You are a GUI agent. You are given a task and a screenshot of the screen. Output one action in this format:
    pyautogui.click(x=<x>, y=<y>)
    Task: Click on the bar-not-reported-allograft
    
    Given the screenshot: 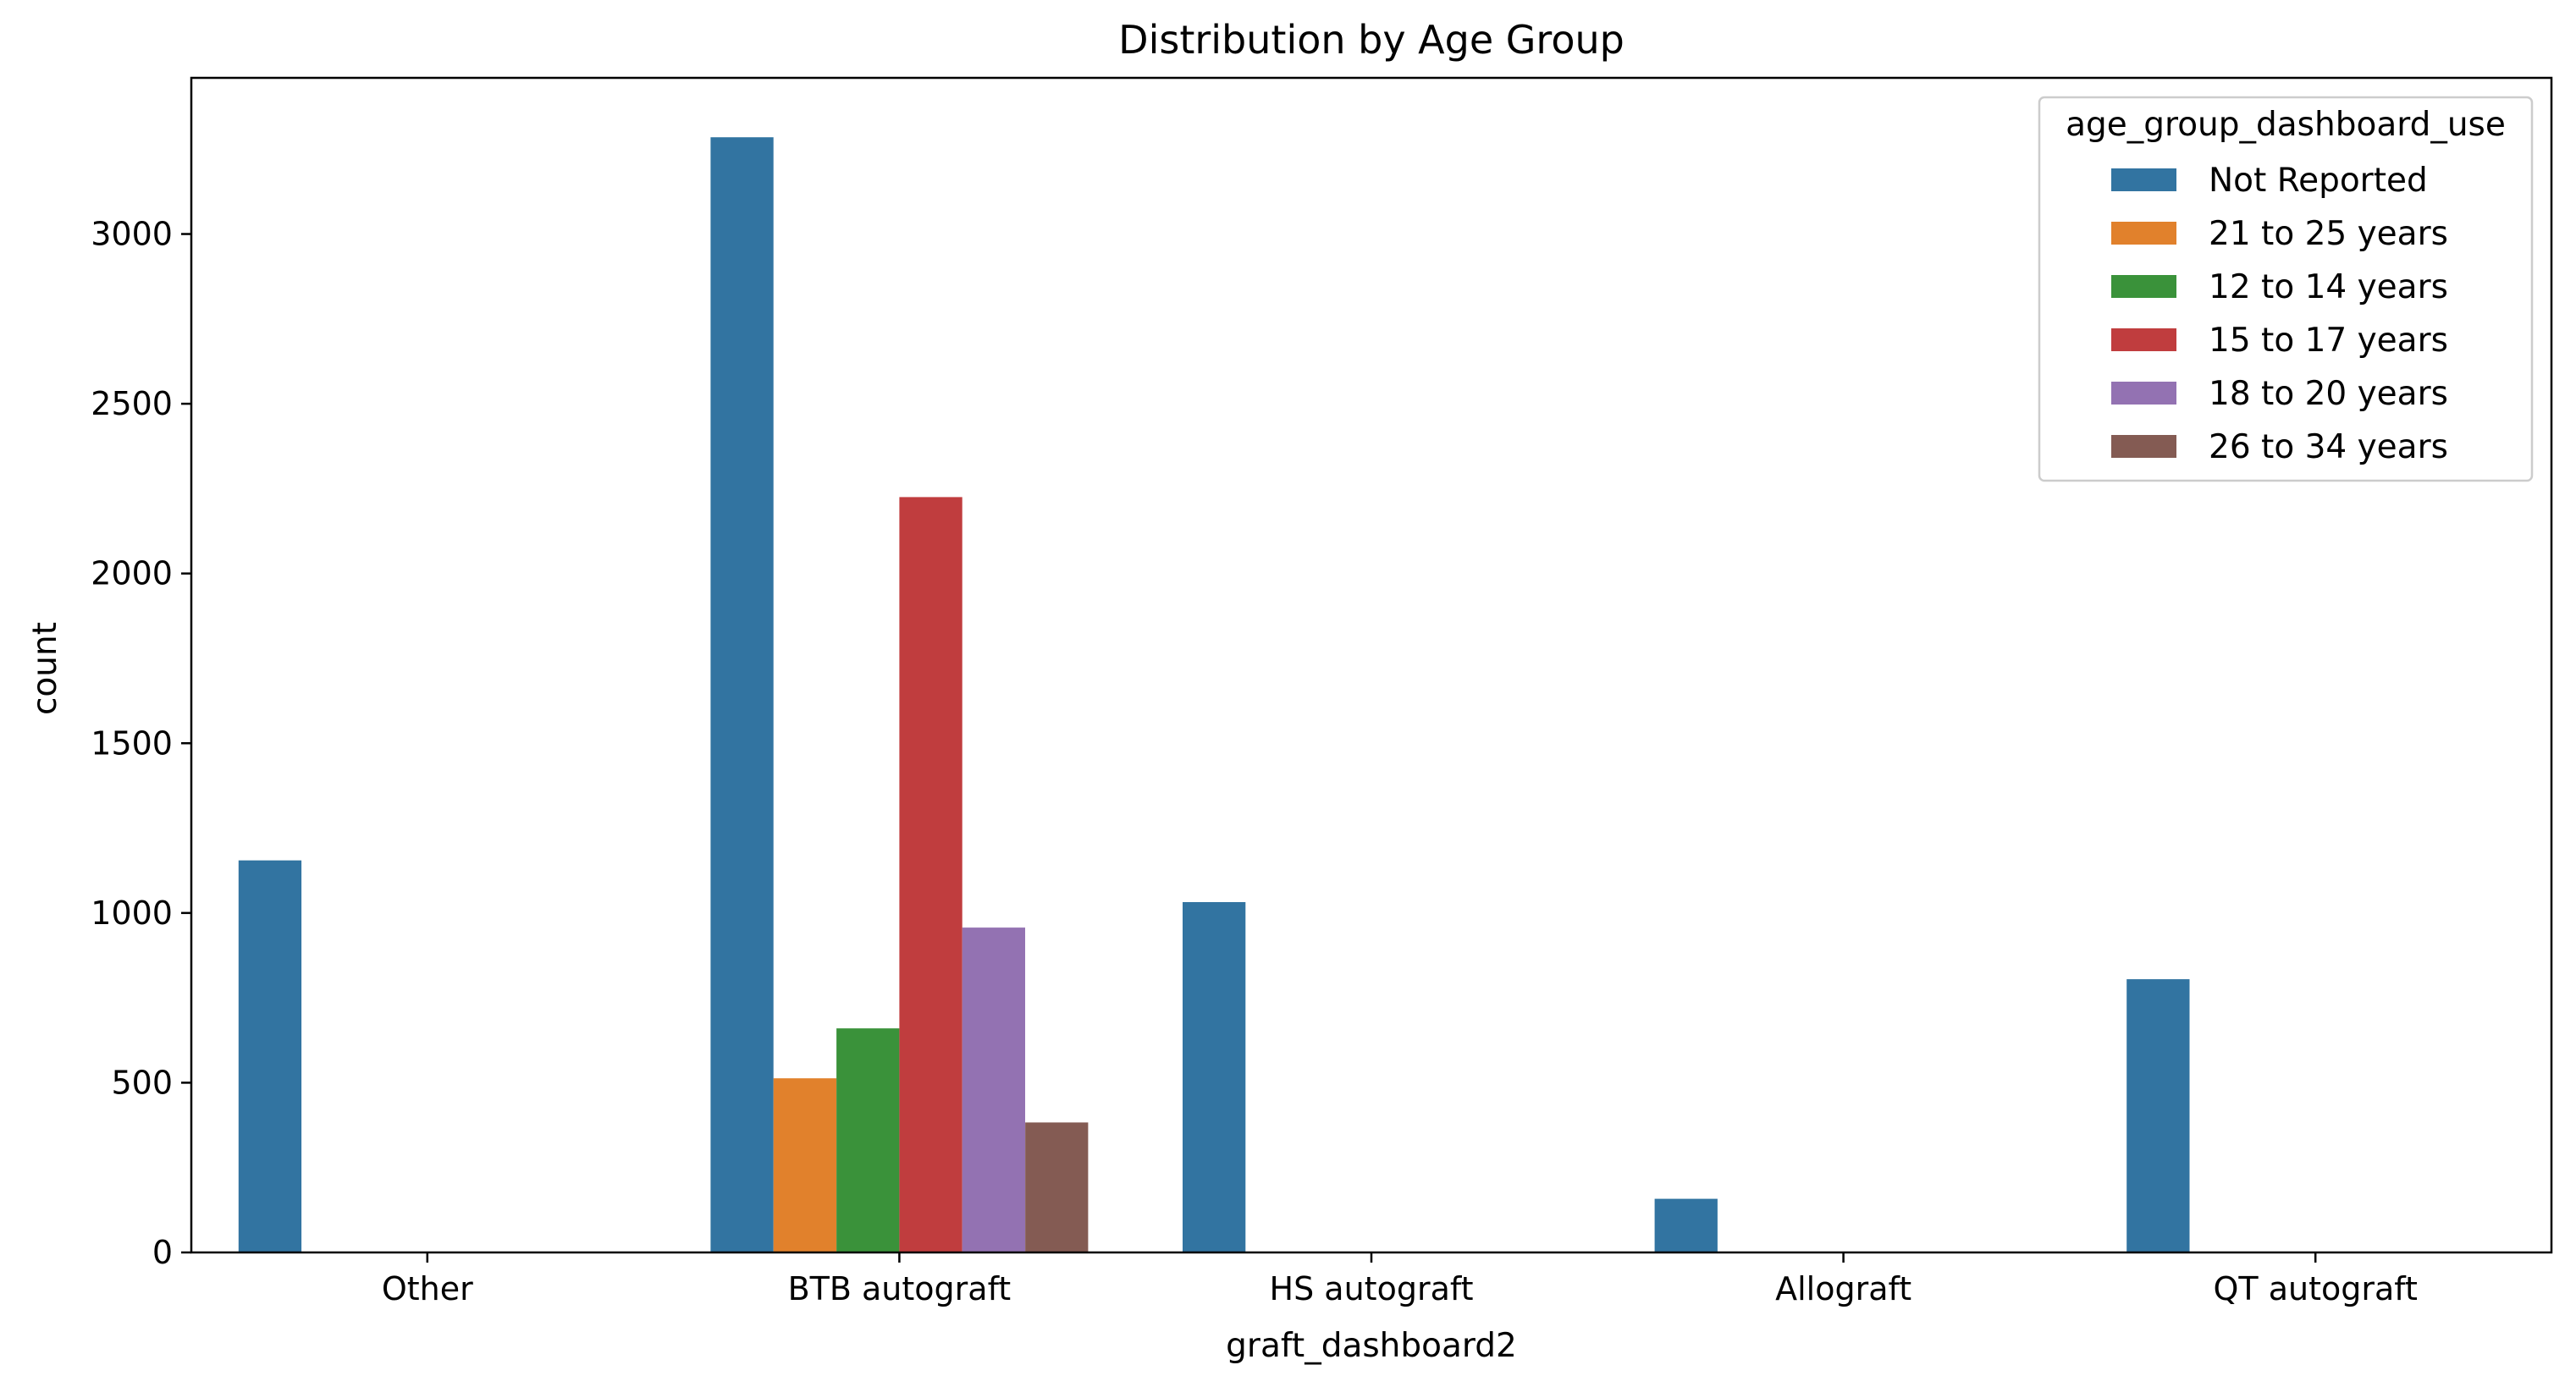 What is the action you would take?
    pyautogui.click(x=1686, y=1225)
    